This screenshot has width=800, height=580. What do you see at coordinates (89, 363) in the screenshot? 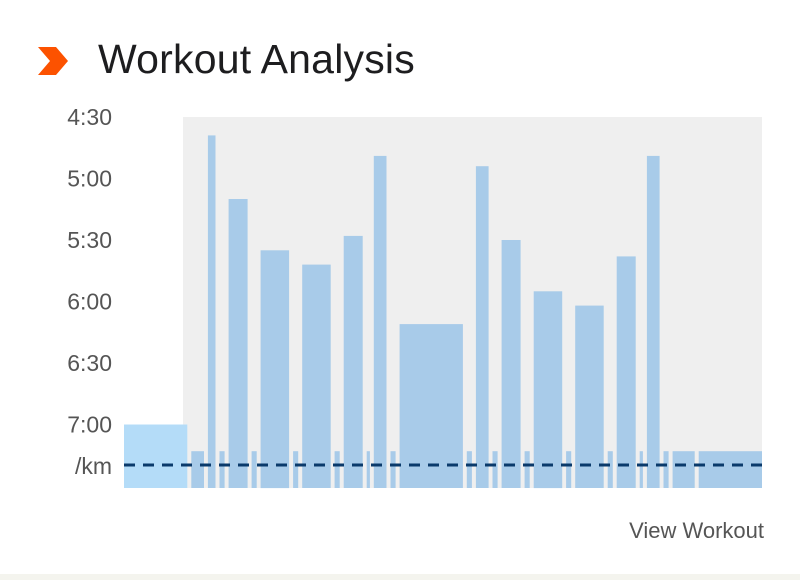
I see `y-tick-label: 6:30` at bounding box center [89, 363].